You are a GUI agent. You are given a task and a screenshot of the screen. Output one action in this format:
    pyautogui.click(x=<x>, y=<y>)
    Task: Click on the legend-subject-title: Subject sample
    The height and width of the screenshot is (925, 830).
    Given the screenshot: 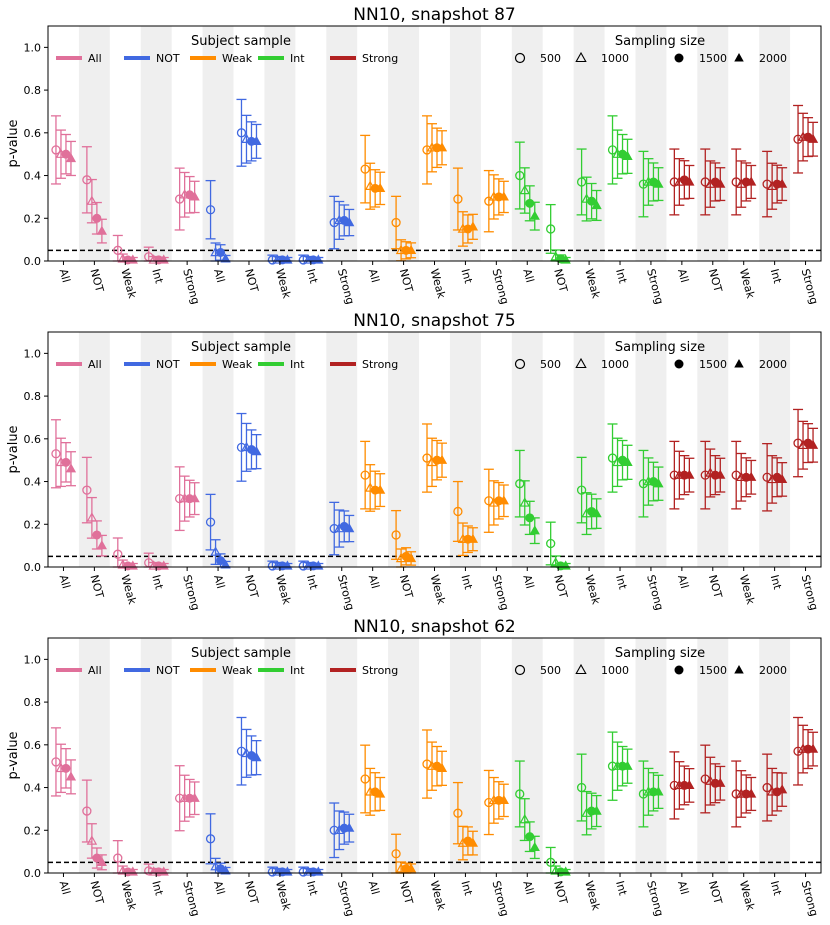 What is the action you would take?
    pyautogui.click(x=241, y=653)
    